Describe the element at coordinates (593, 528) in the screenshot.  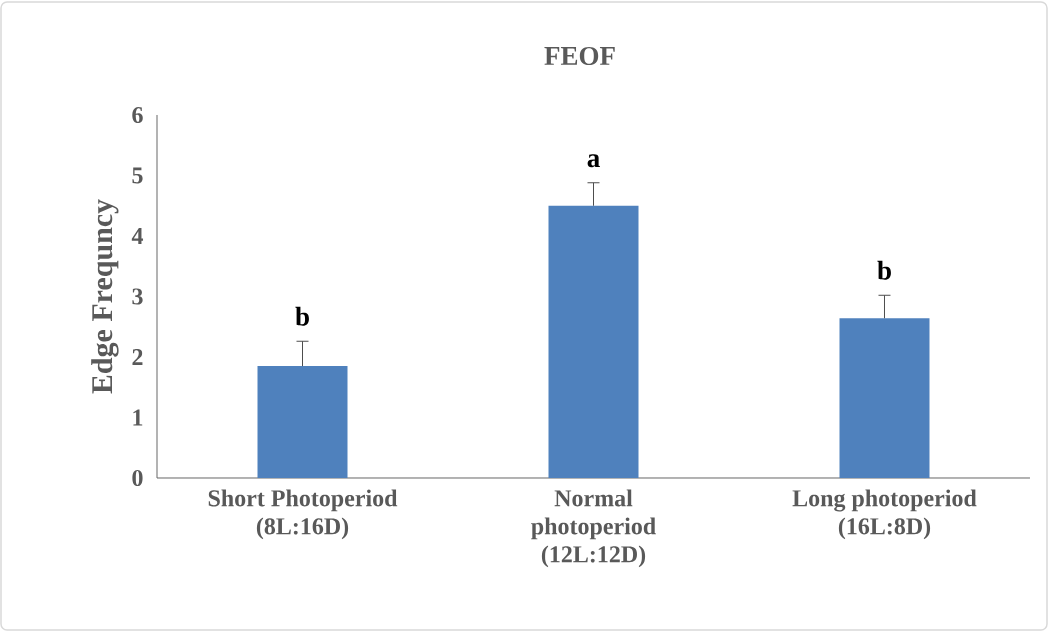
I see `x-tick-label: Normal photoperiod (12L:12D)` at that location.